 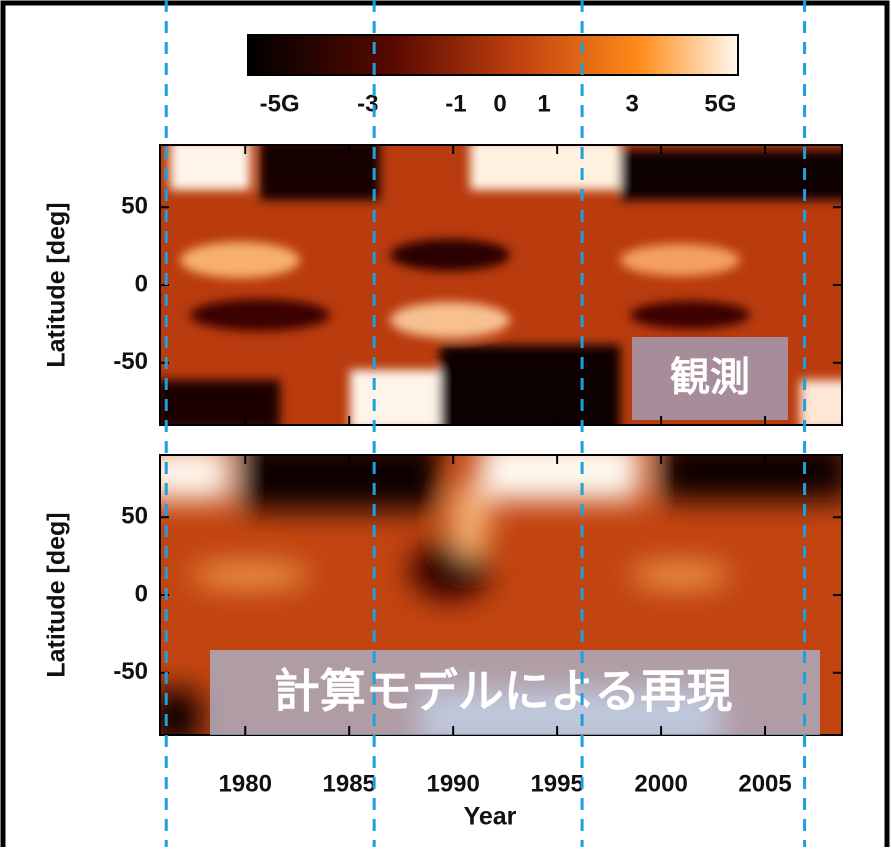 What do you see at coordinates (720, 103) in the screenshot?
I see `colorbar-tick-label: 5G` at bounding box center [720, 103].